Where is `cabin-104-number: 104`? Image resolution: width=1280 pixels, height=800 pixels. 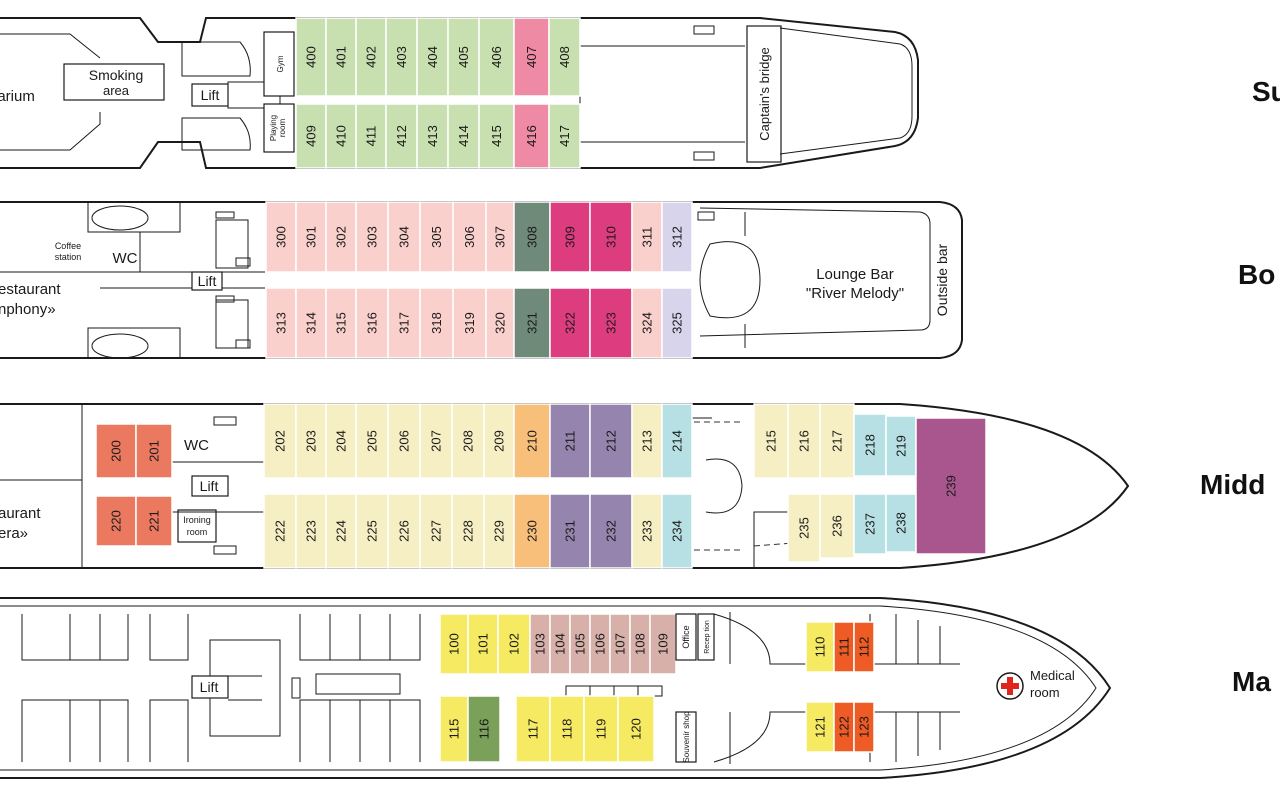 cabin-104-number: 104 is located at coordinates (560, 644).